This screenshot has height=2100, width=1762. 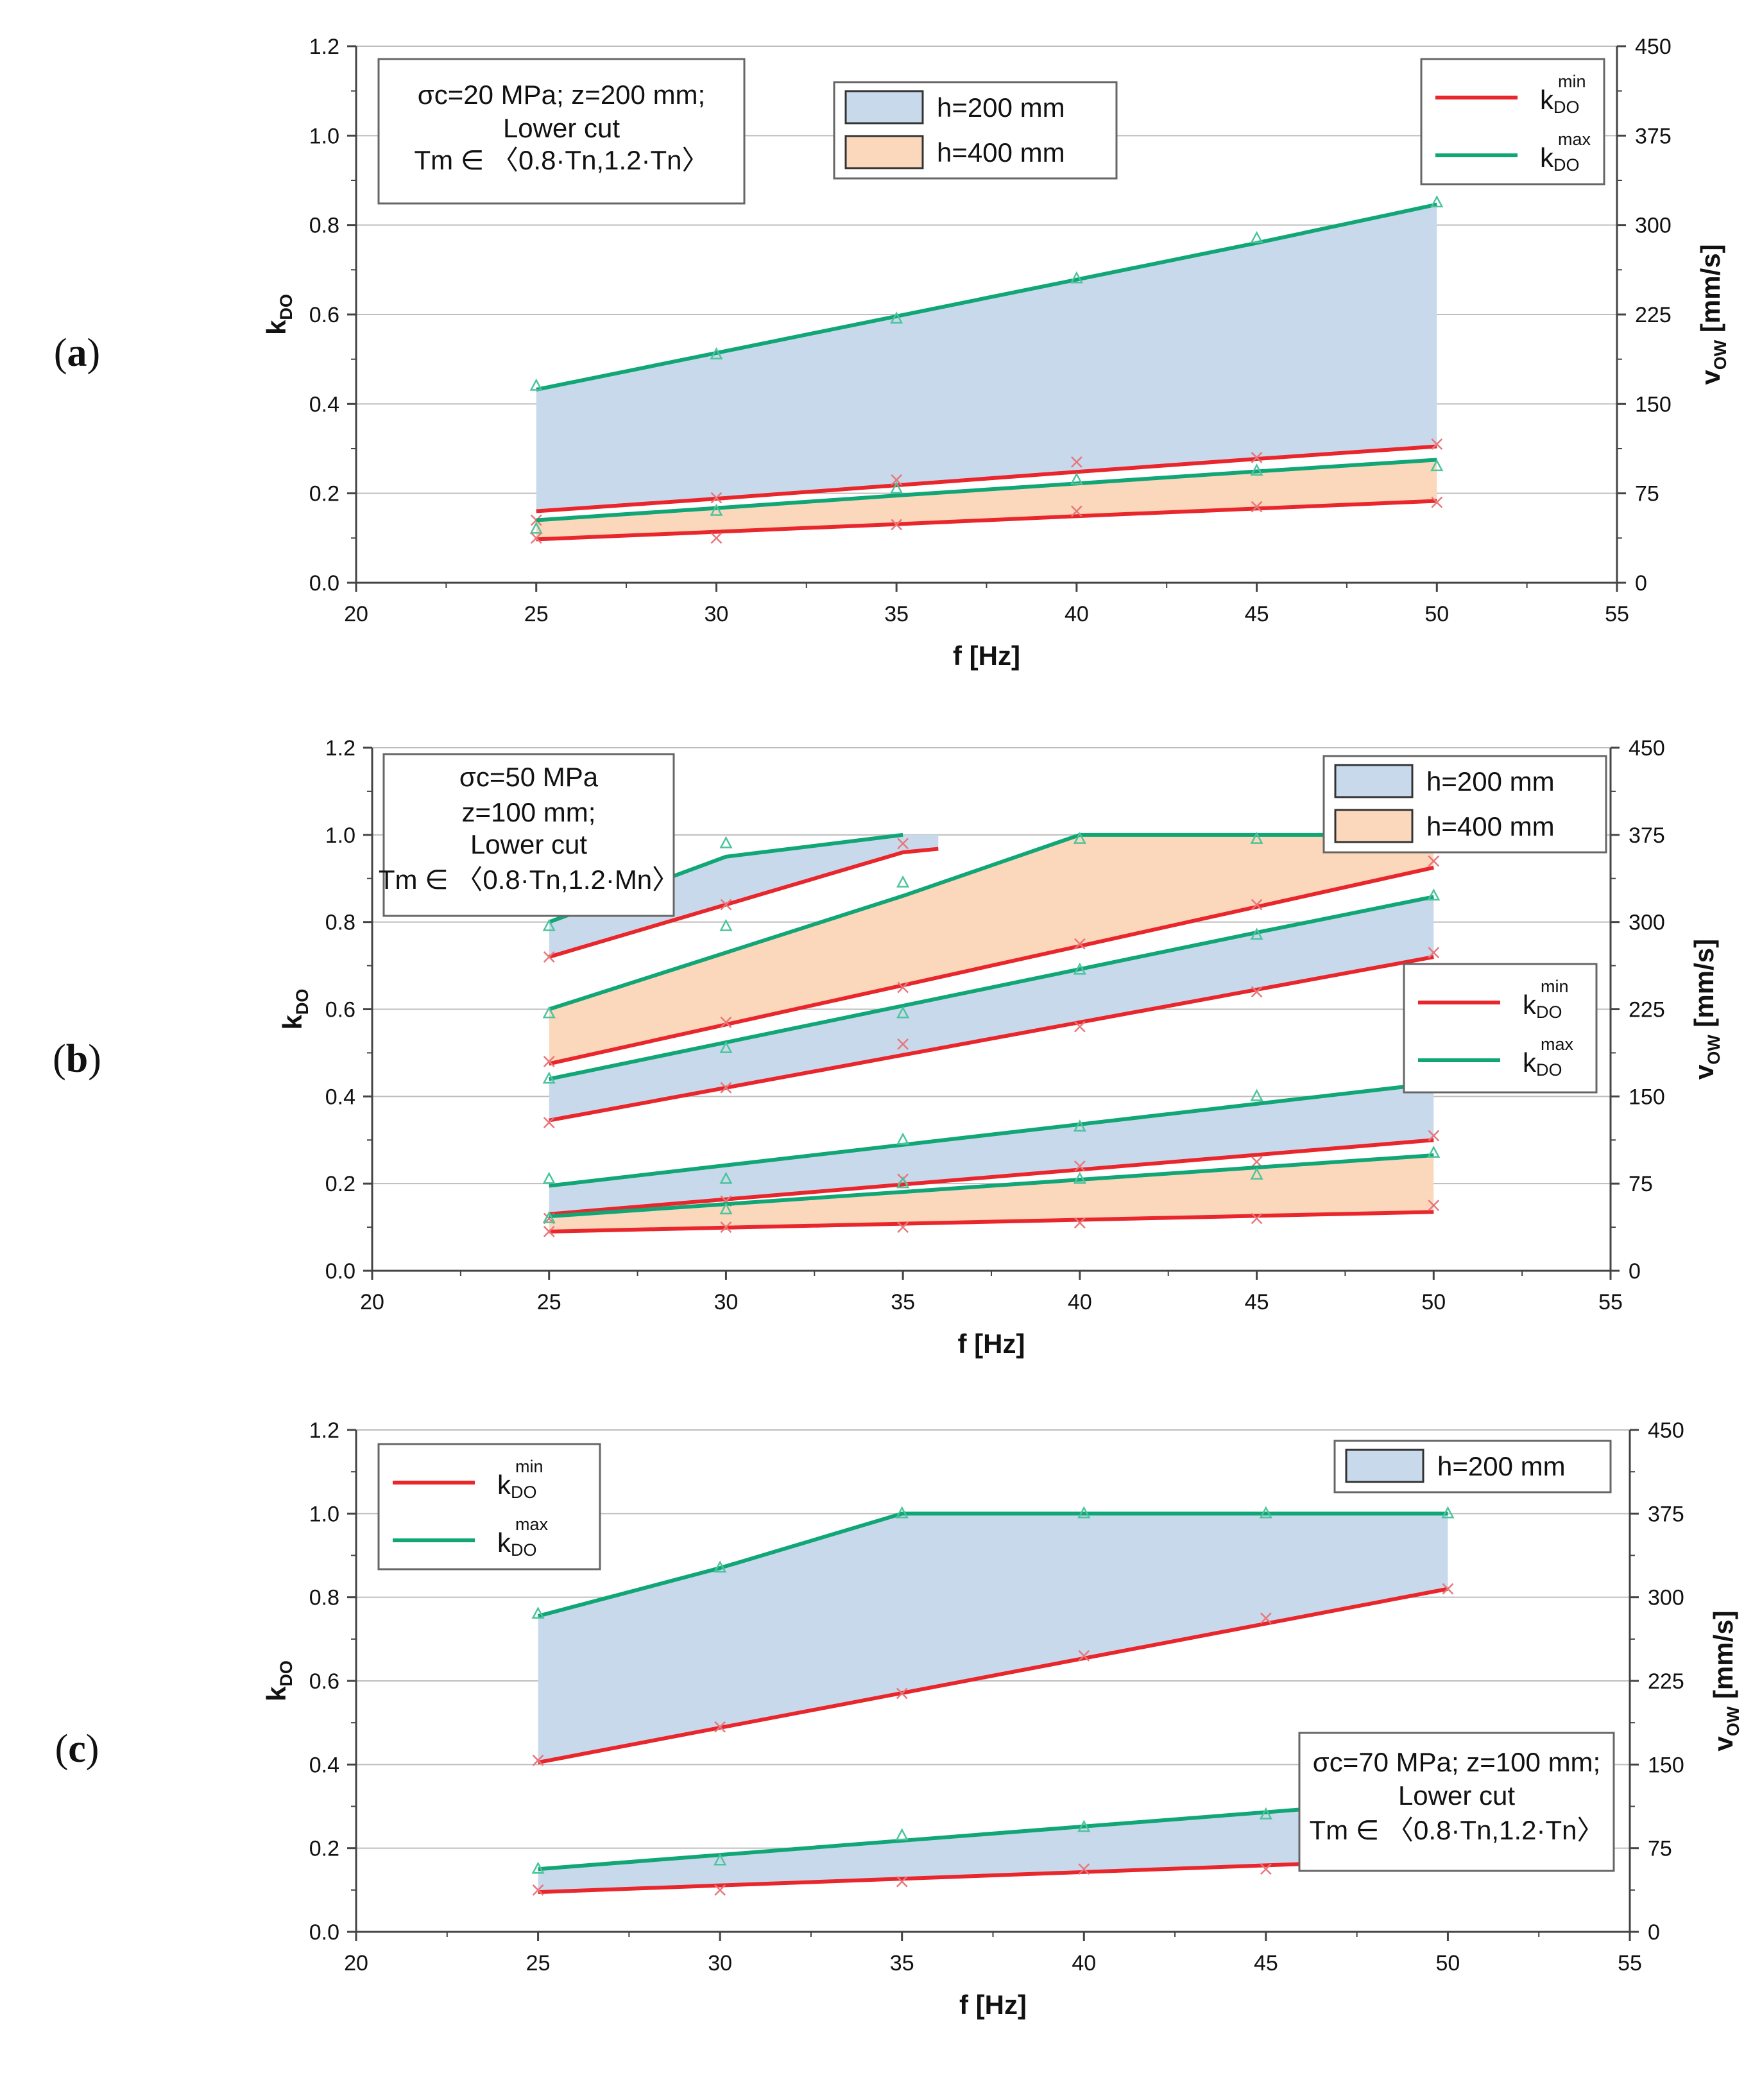 What do you see at coordinates (975, 130) in the screenshot?
I see `legend-fill: h=200 mm h=400 mm` at bounding box center [975, 130].